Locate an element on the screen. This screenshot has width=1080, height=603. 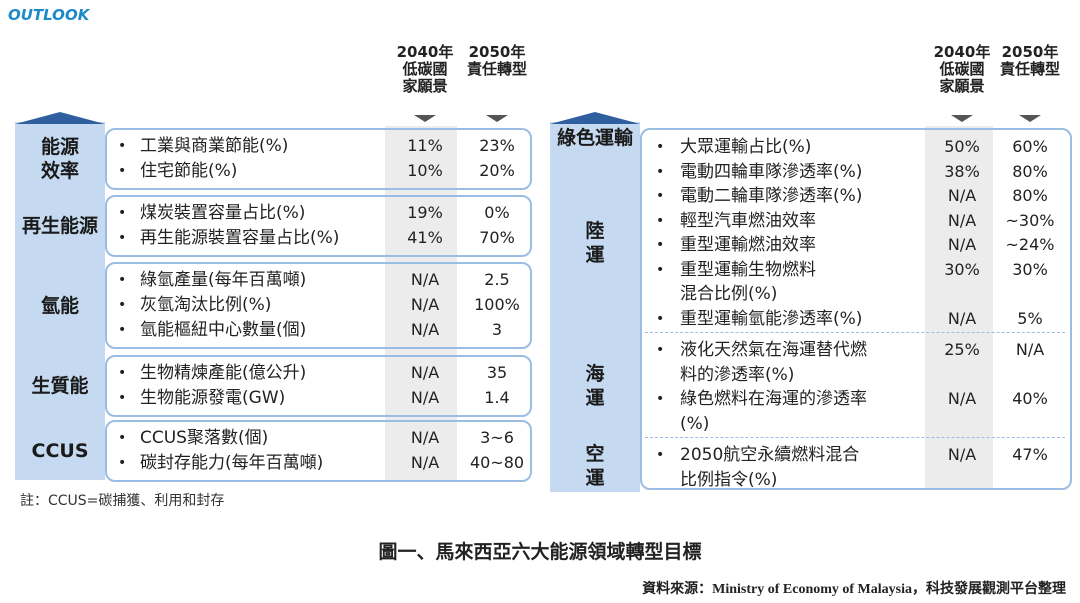
category-label: 效率 is located at coordinates (59, 171).